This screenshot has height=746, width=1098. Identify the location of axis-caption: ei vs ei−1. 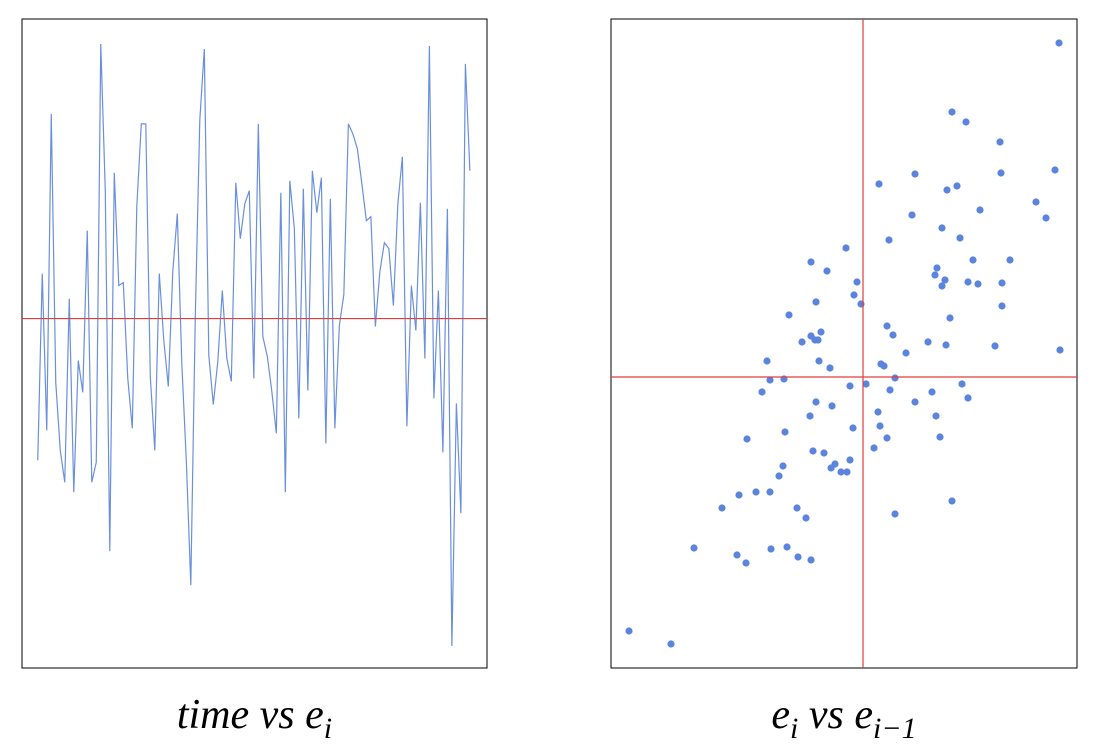
(843, 718).